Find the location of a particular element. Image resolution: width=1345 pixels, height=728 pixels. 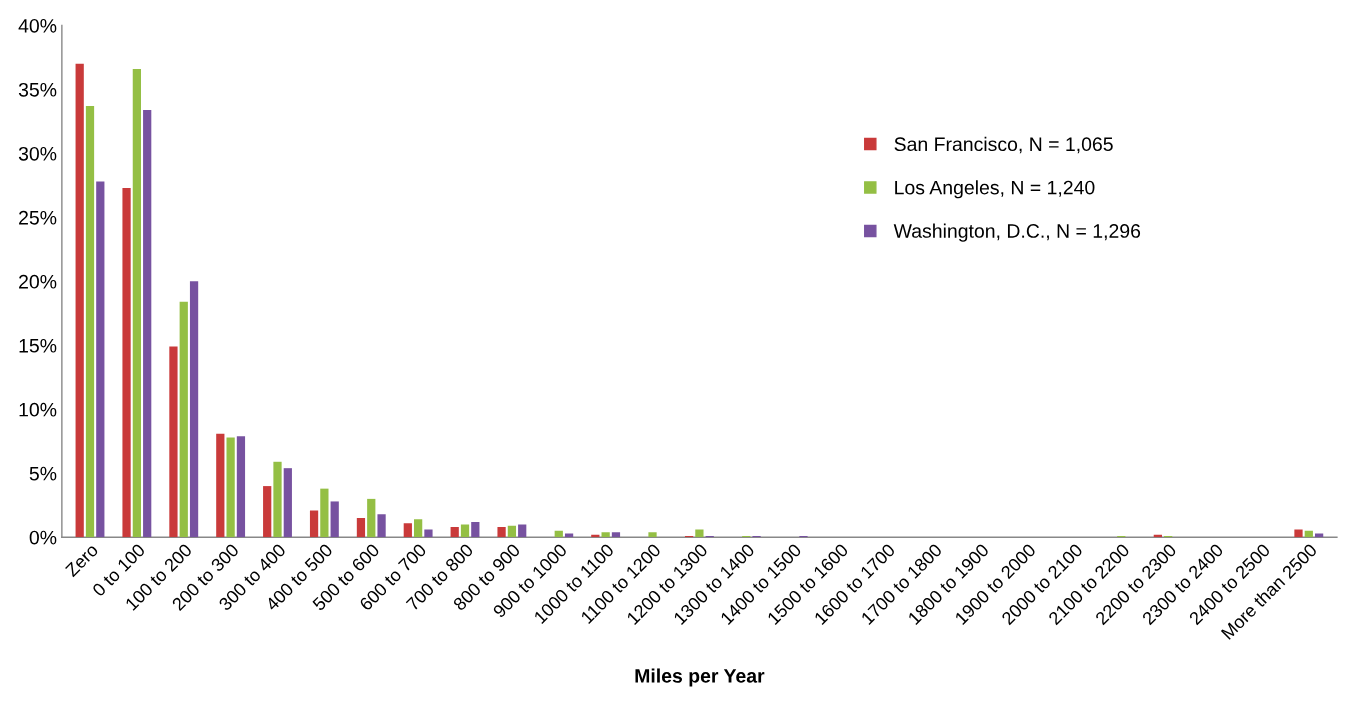

y-tick-label: 35% is located at coordinates (37, 89).